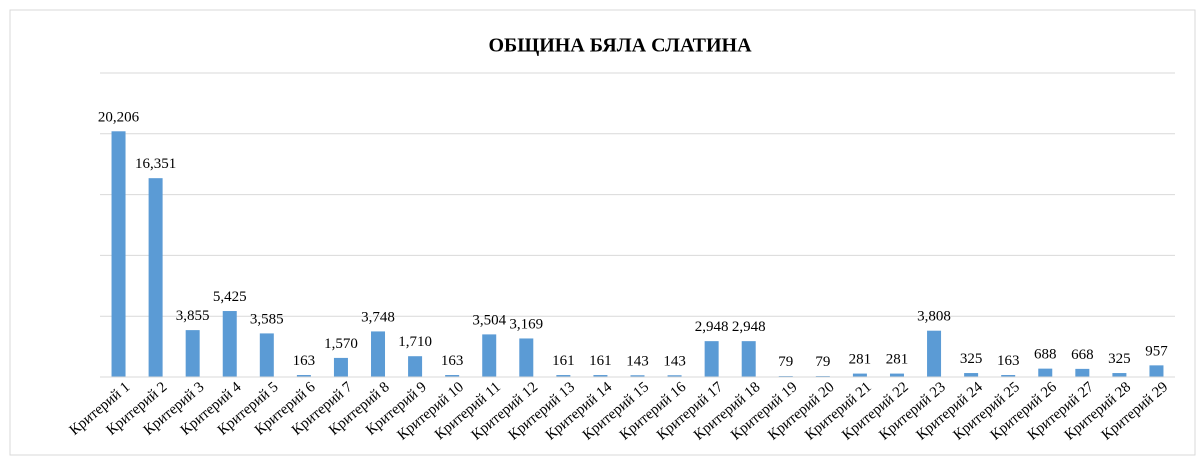 This screenshot has width=1203, height=457. What do you see at coordinates (489, 320) in the screenshot?
I see `data-label: 3,504` at bounding box center [489, 320].